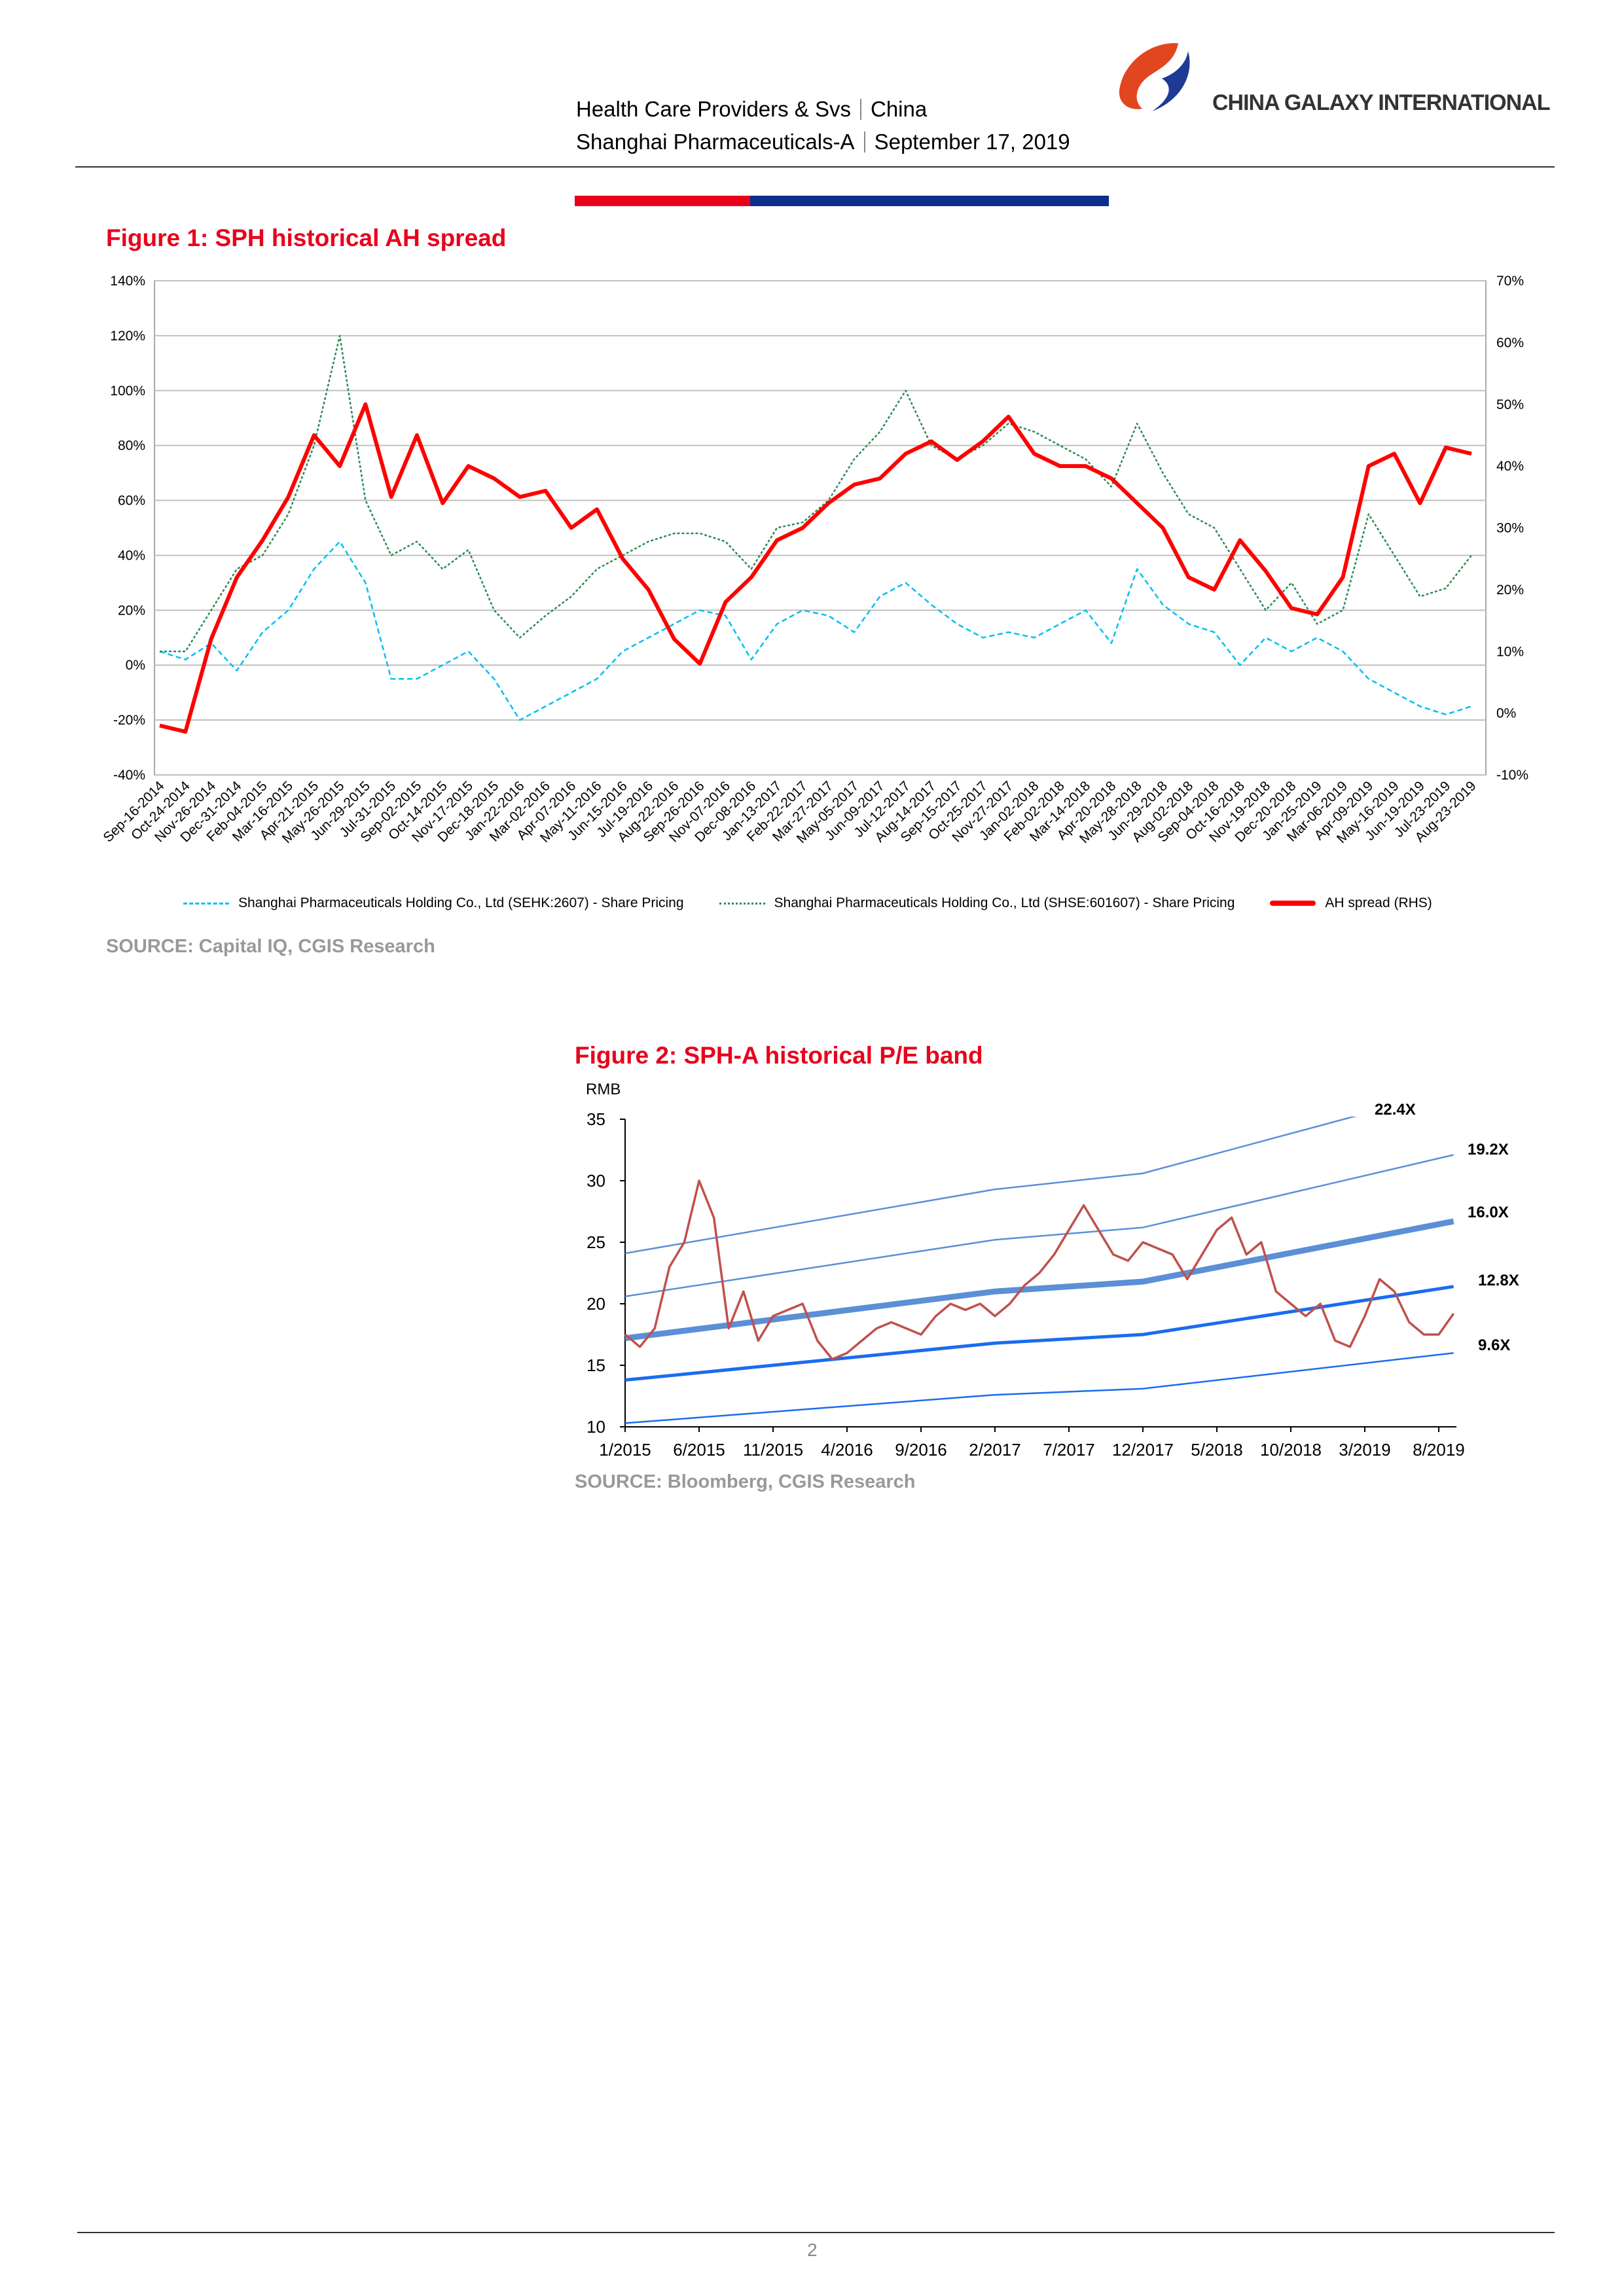 The height and width of the screenshot is (2296, 1624). Describe the element at coordinates (972, 142) in the screenshot. I see `header-date: September 17, 2019` at that location.